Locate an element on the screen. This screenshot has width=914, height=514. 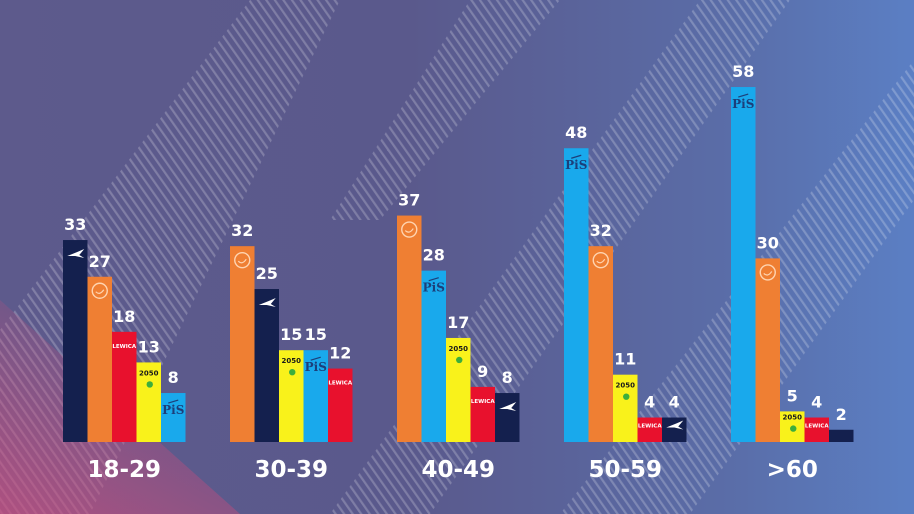
bar-50-59-pis is located at coordinates (576, 295).